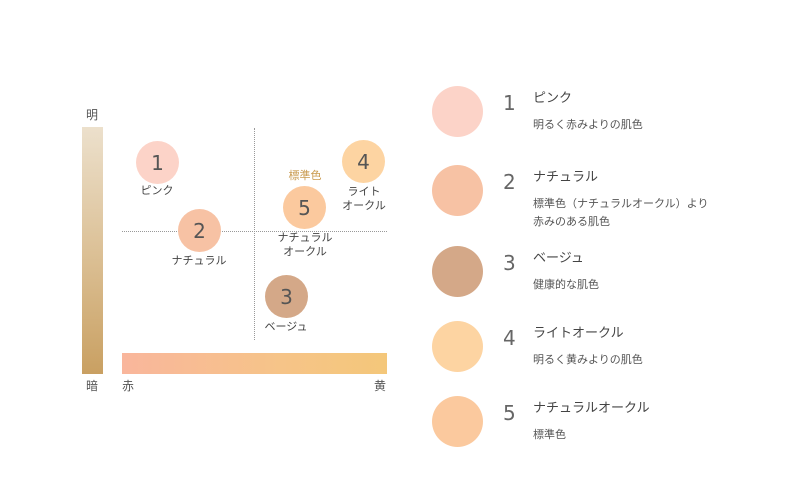 Image resolution: width=800 pixels, height=500 pixels. I want to click on axis-label-bright: 明, so click(92, 115).